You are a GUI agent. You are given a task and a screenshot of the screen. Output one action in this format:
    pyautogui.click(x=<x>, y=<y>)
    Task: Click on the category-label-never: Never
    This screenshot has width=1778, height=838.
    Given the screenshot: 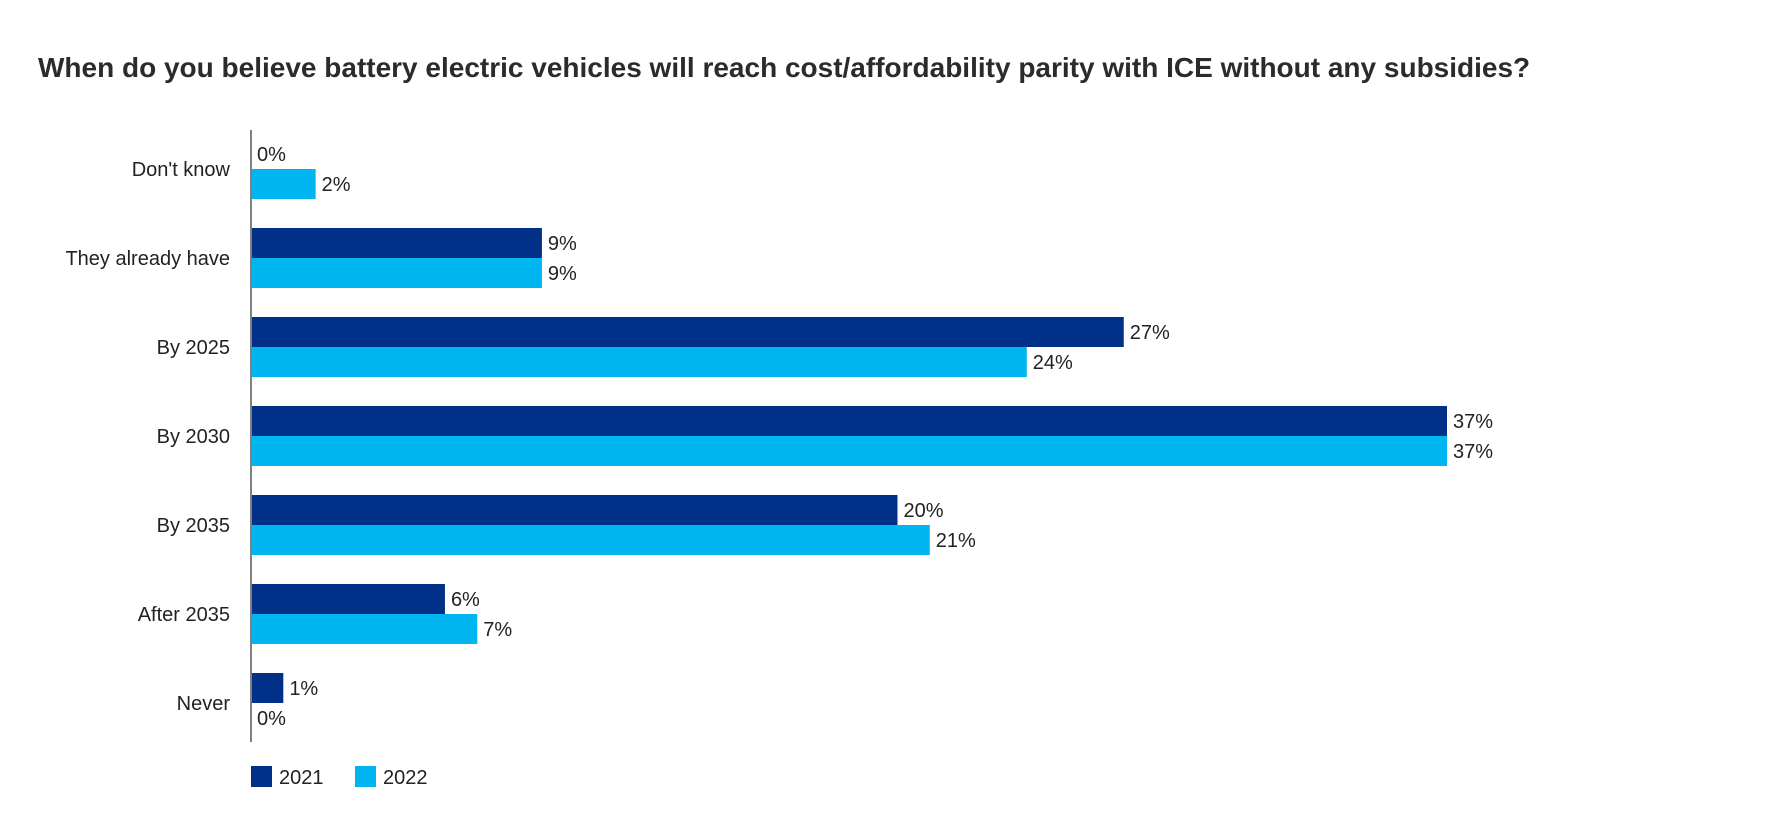 What is the action you would take?
    pyautogui.click(x=204, y=704)
    